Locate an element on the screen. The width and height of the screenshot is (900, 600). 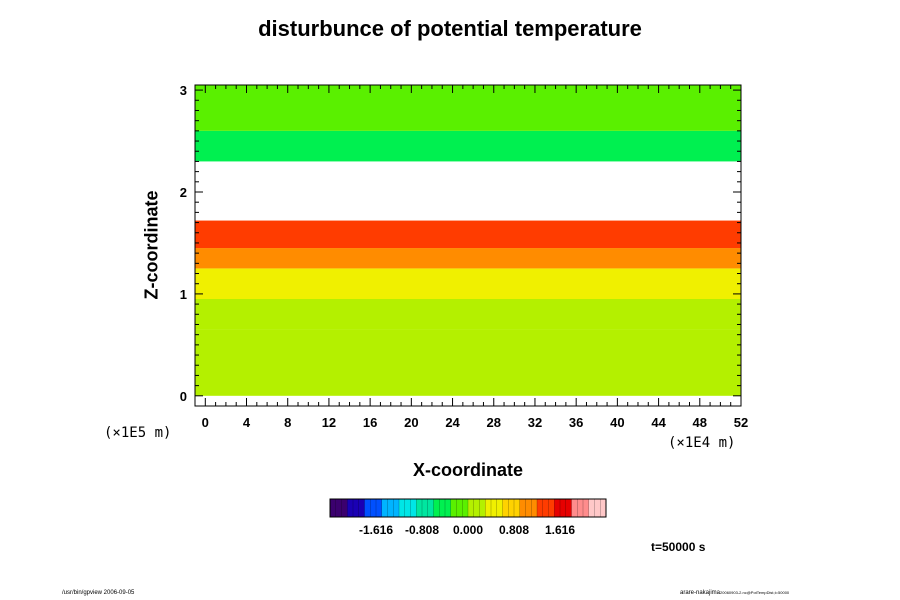
x-tick-label: 8 is located at coordinates (287, 422).